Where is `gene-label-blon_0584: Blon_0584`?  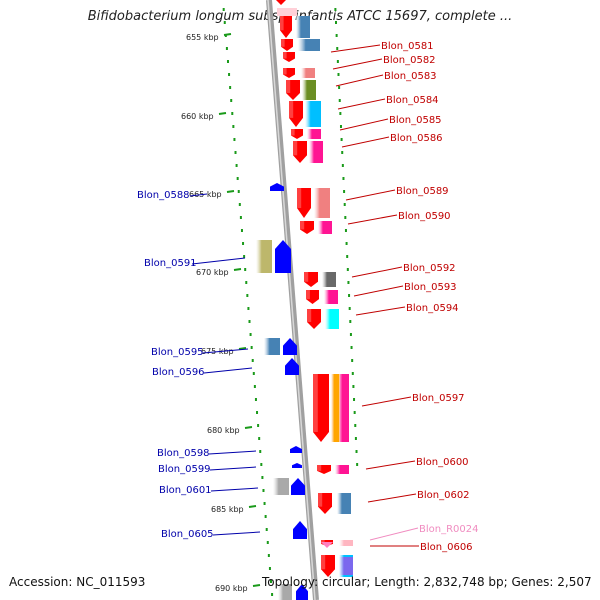 gene-label-blon_0584: Blon_0584 is located at coordinates (412, 100).